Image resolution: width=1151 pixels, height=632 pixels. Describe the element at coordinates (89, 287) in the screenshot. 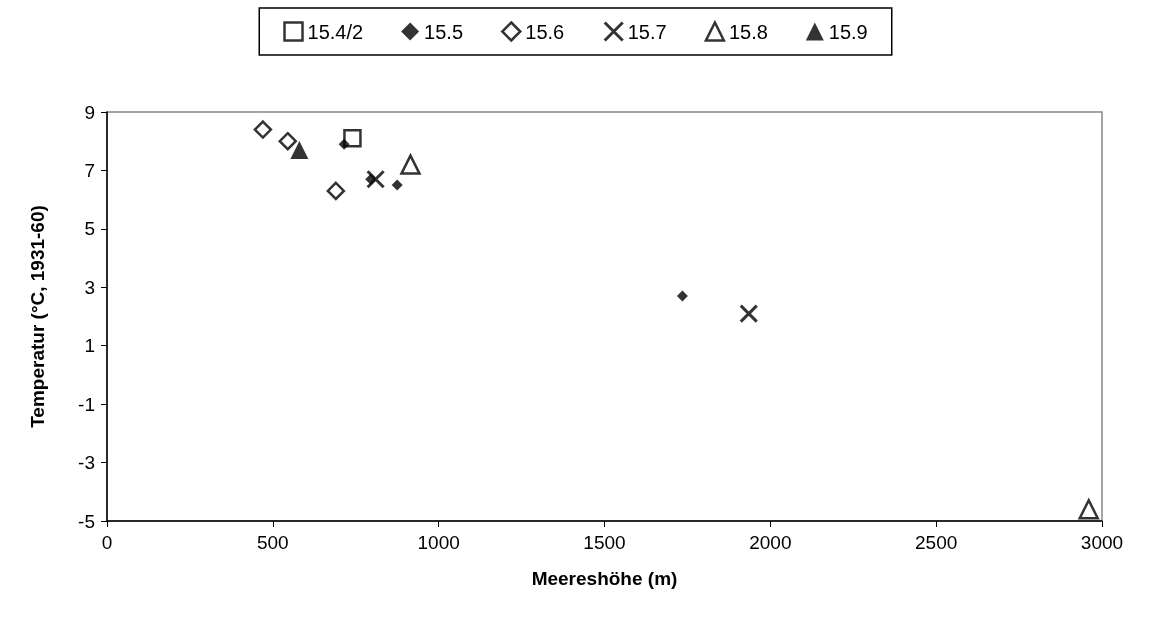

I see `y-tick-label: 3` at that location.